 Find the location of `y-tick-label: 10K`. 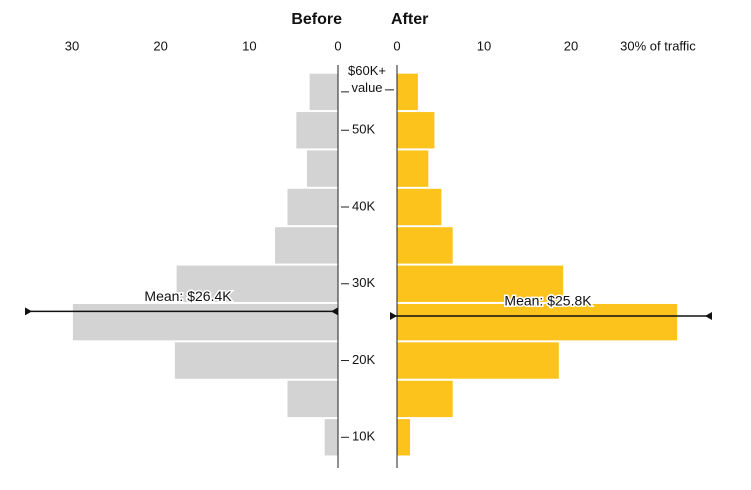

y-tick-label: 10K is located at coordinates (363, 436).